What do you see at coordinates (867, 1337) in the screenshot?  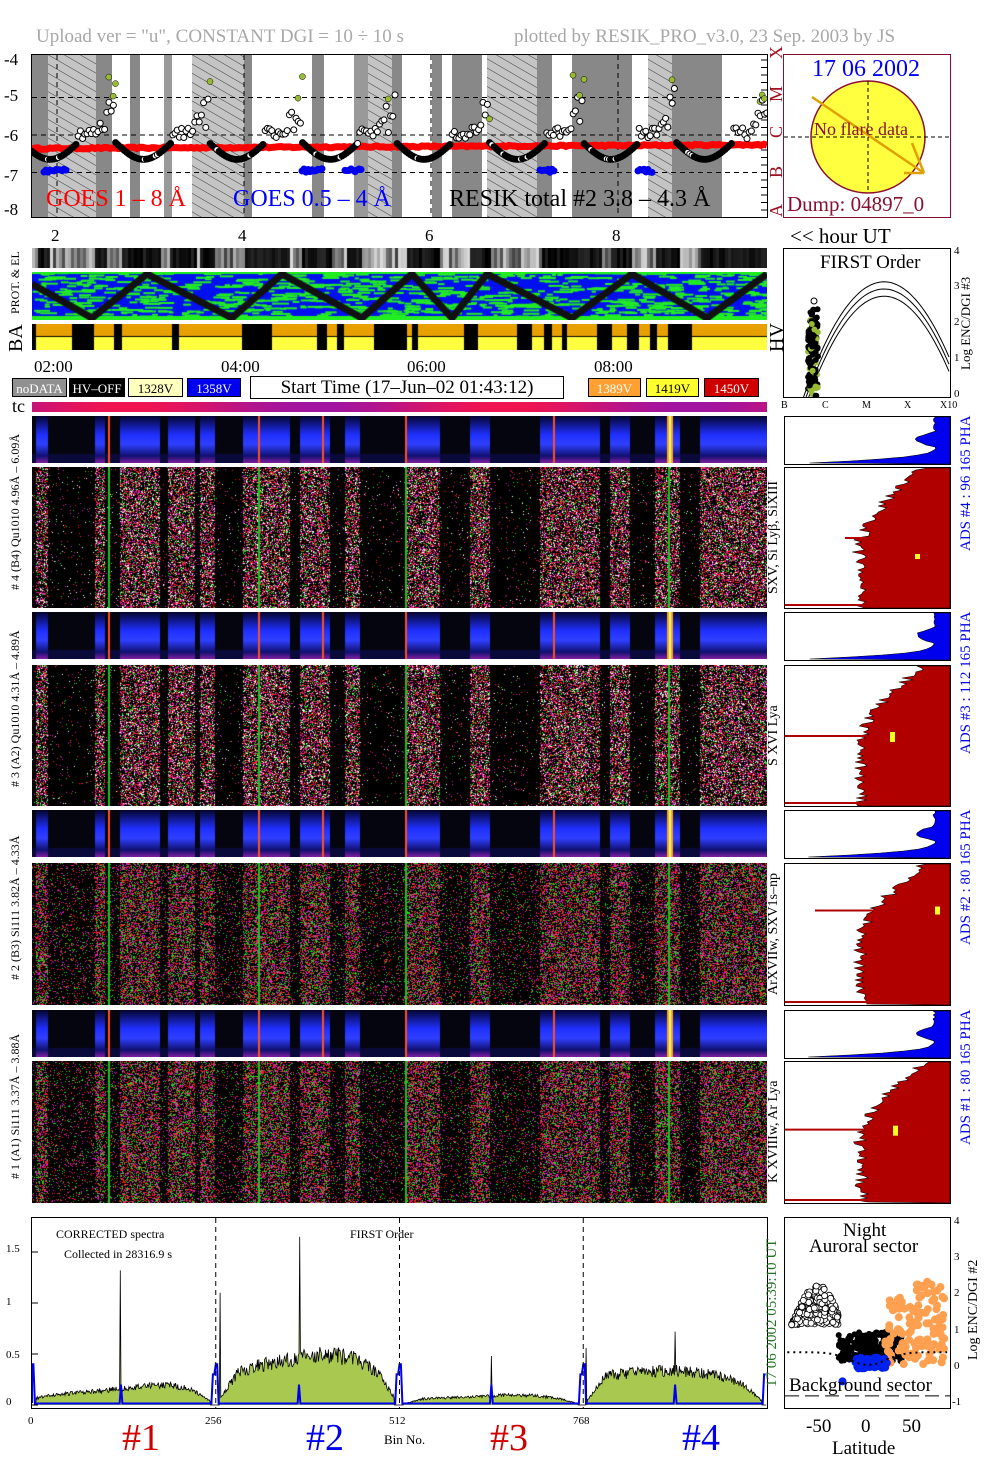 I see `latitude-chart` at bounding box center [867, 1337].